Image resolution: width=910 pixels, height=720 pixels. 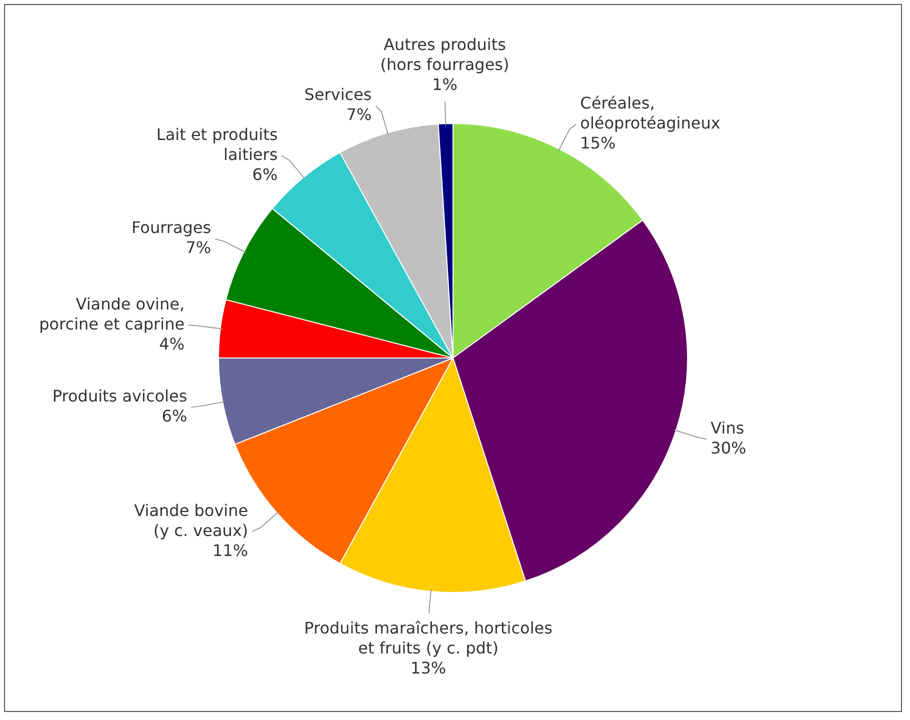 I want to click on slice-label: Services, so click(x=338, y=94).